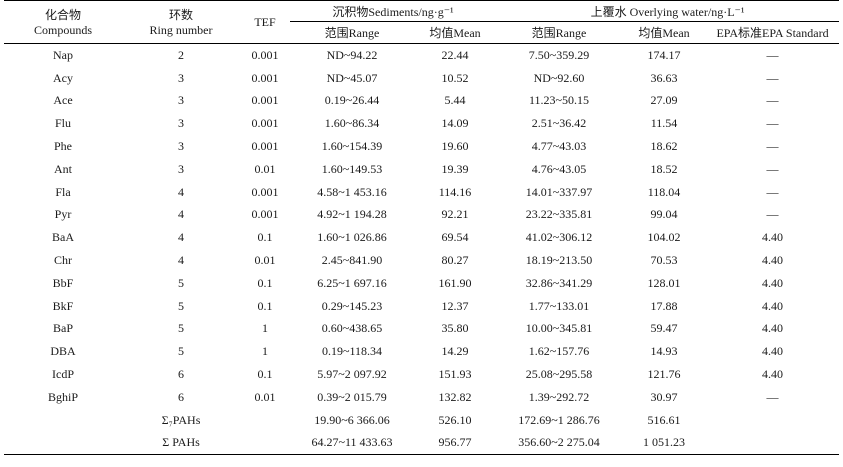  I want to click on cell-ow-mean: 174.17, so click(664, 54).